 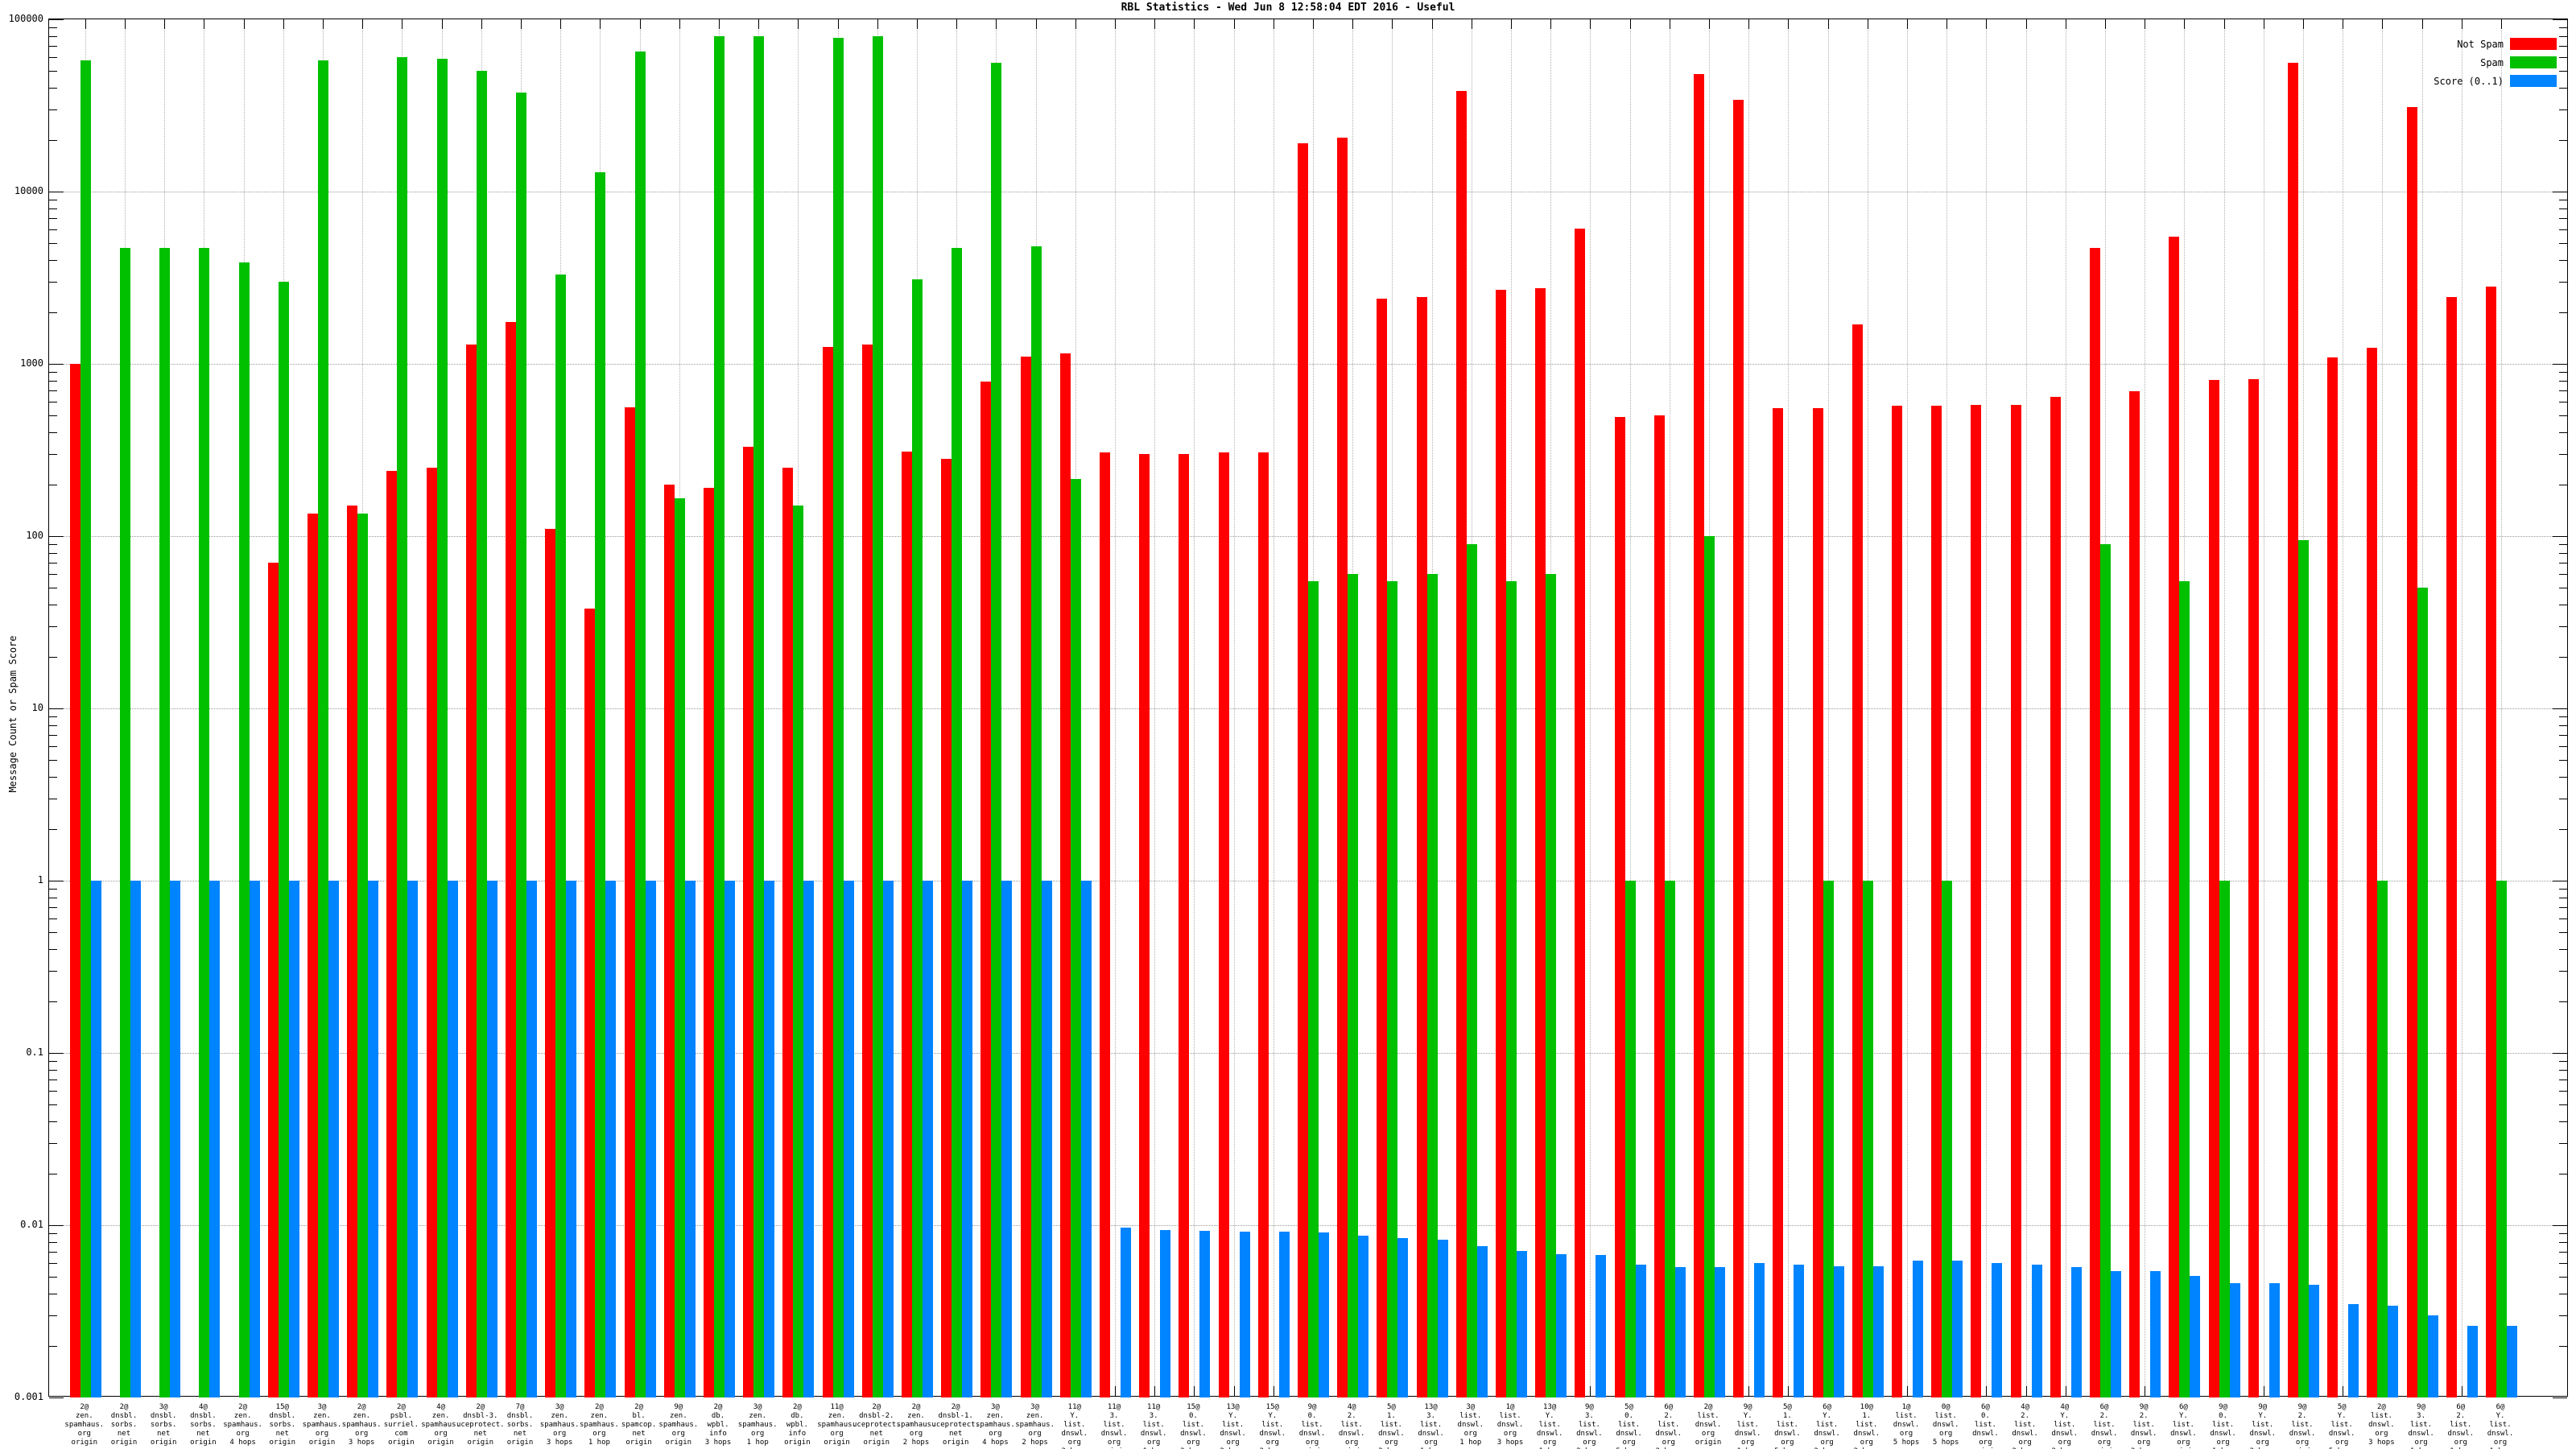 I want to click on x-tick-label: 2@ zen. spamhaus. org origin, so click(x=84, y=1425).